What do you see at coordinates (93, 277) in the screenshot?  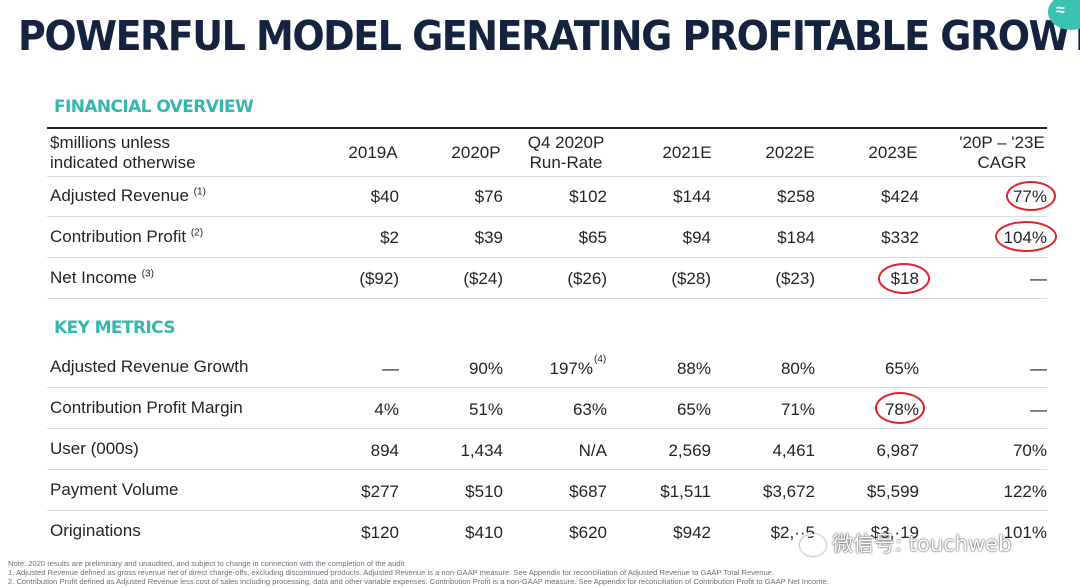 I see `row-label-text: Net Income` at bounding box center [93, 277].